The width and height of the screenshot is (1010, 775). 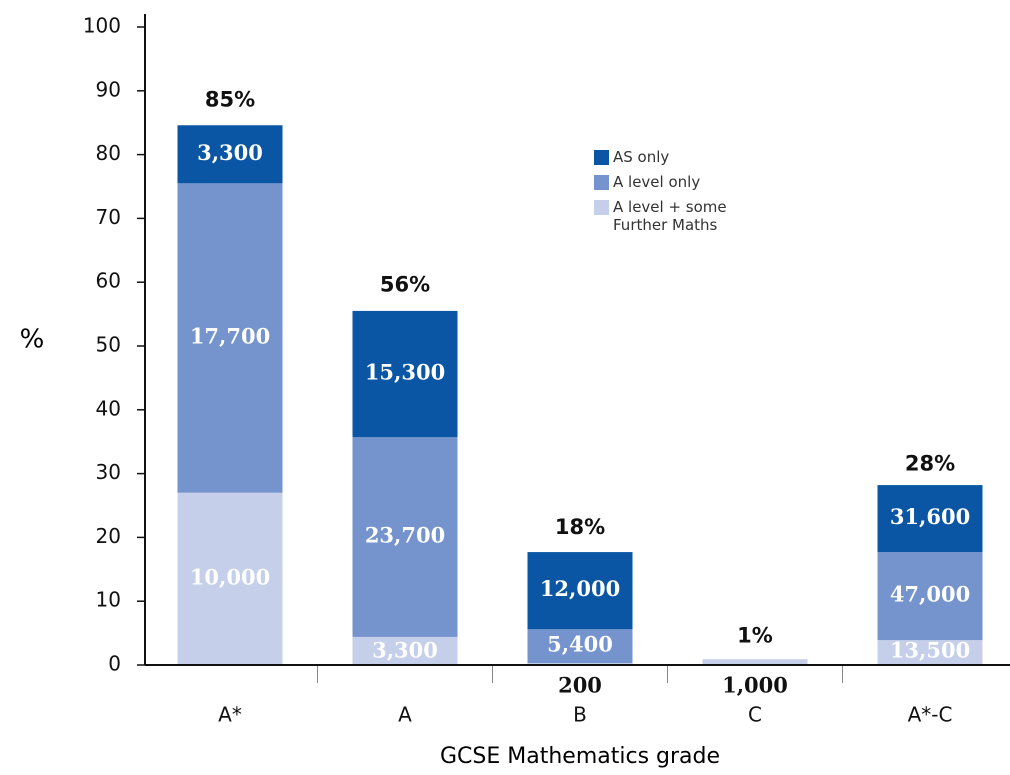 I want to click on y-tick-label: 100, so click(x=102, y=26).